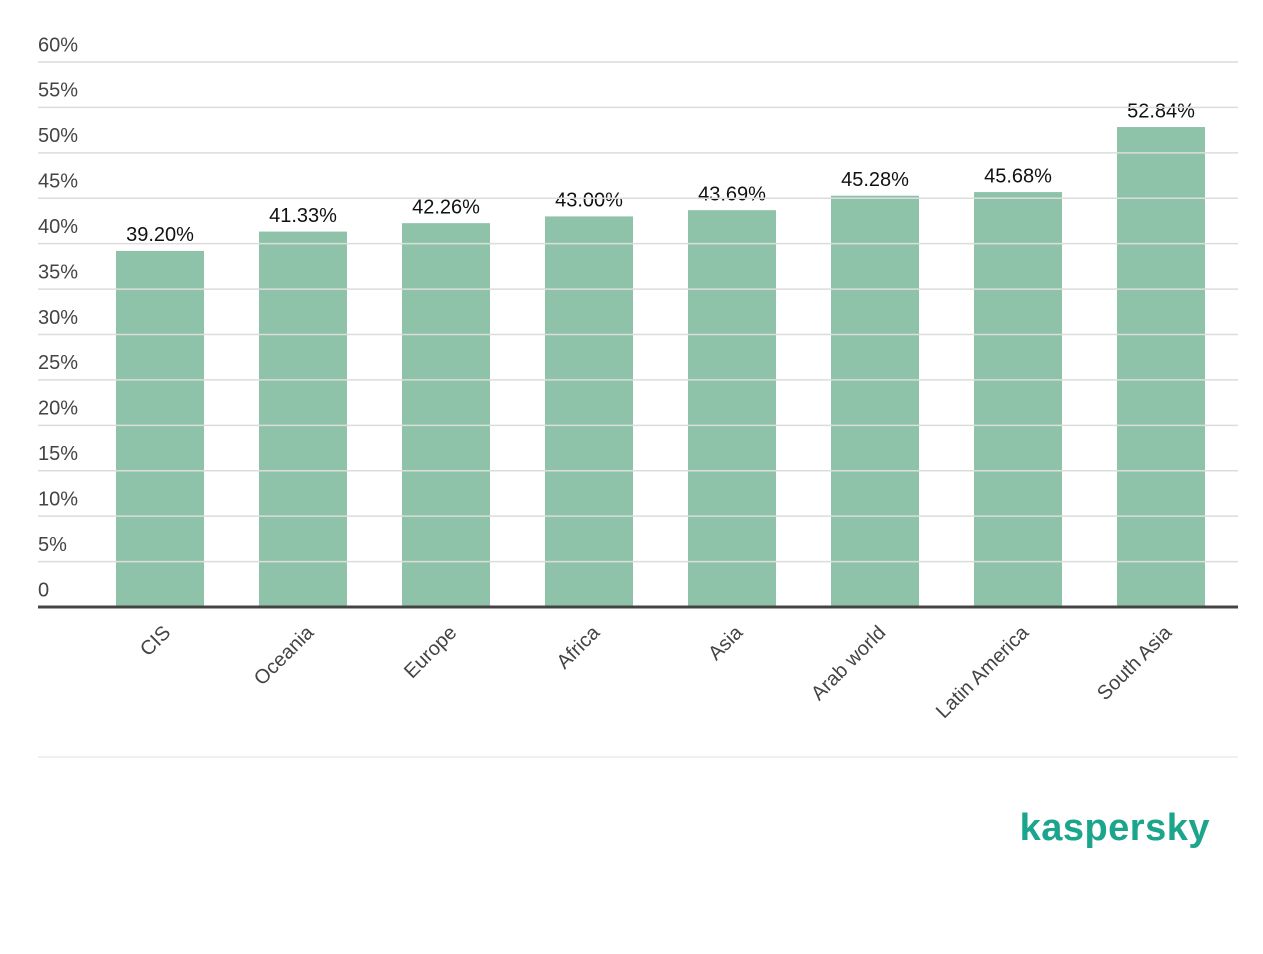  I want to click on logo: kaspersky, so click(1115, 828).